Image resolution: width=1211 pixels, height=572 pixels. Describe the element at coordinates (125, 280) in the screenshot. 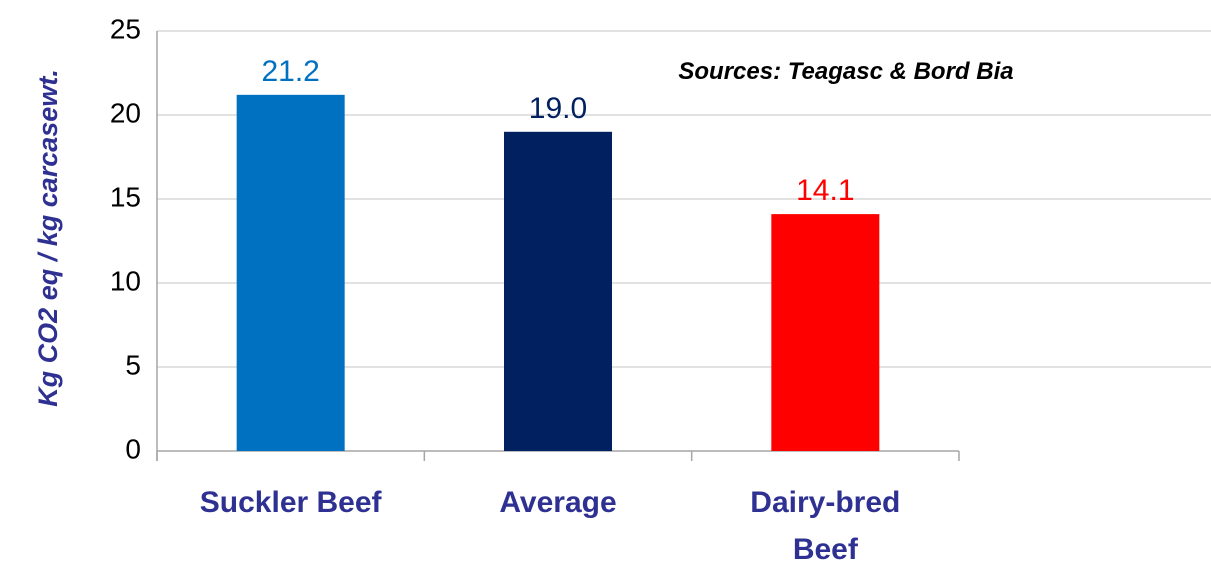

I see `y-tick-label: 10` at that location.